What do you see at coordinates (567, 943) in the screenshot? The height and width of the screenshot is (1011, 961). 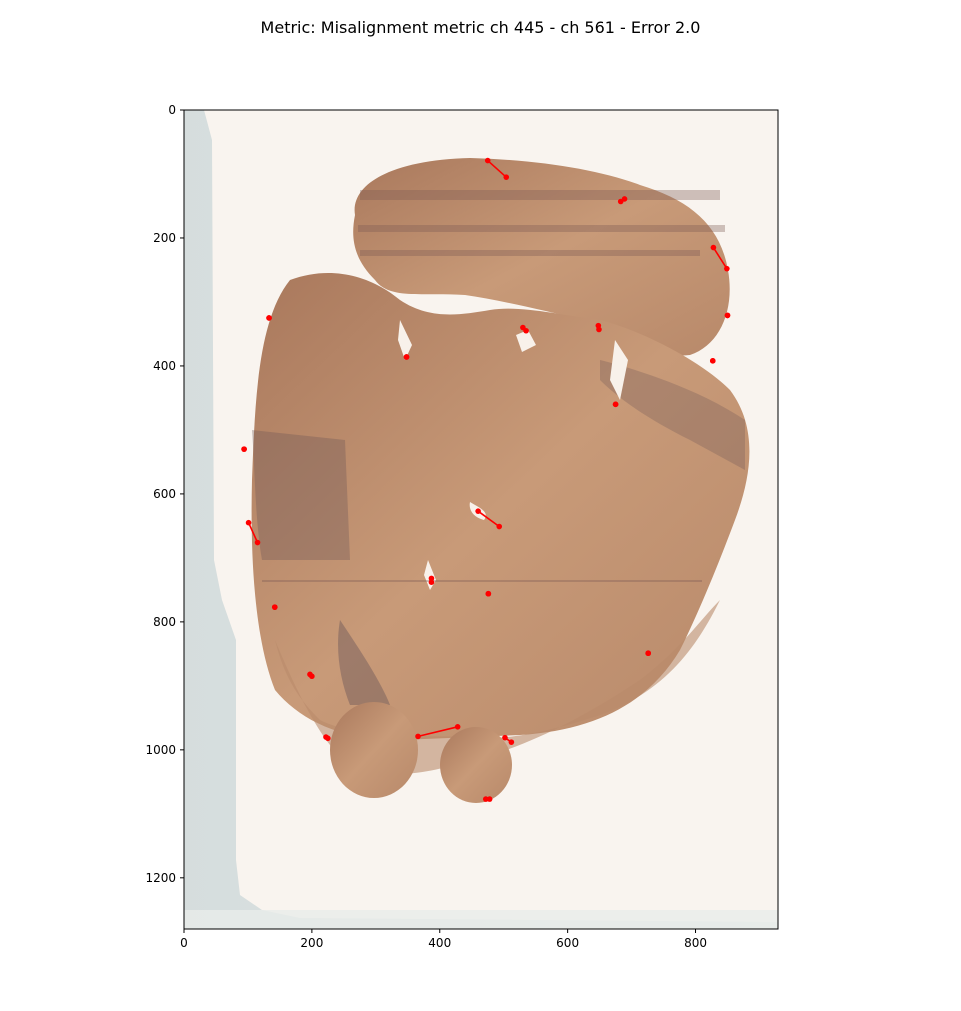 I see `x-tick-label: 600` at bounding box center [567, 943].